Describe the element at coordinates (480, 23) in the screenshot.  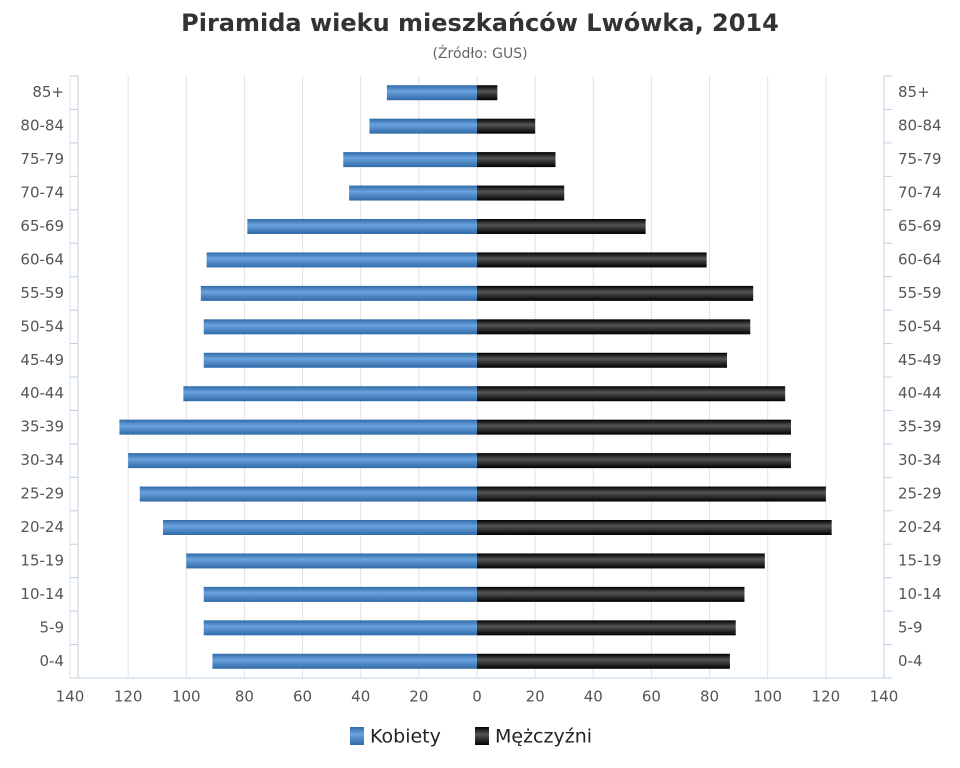
I see `chart-title: Piramida wieku mieszkańców Lwówka, 2014` at that location.